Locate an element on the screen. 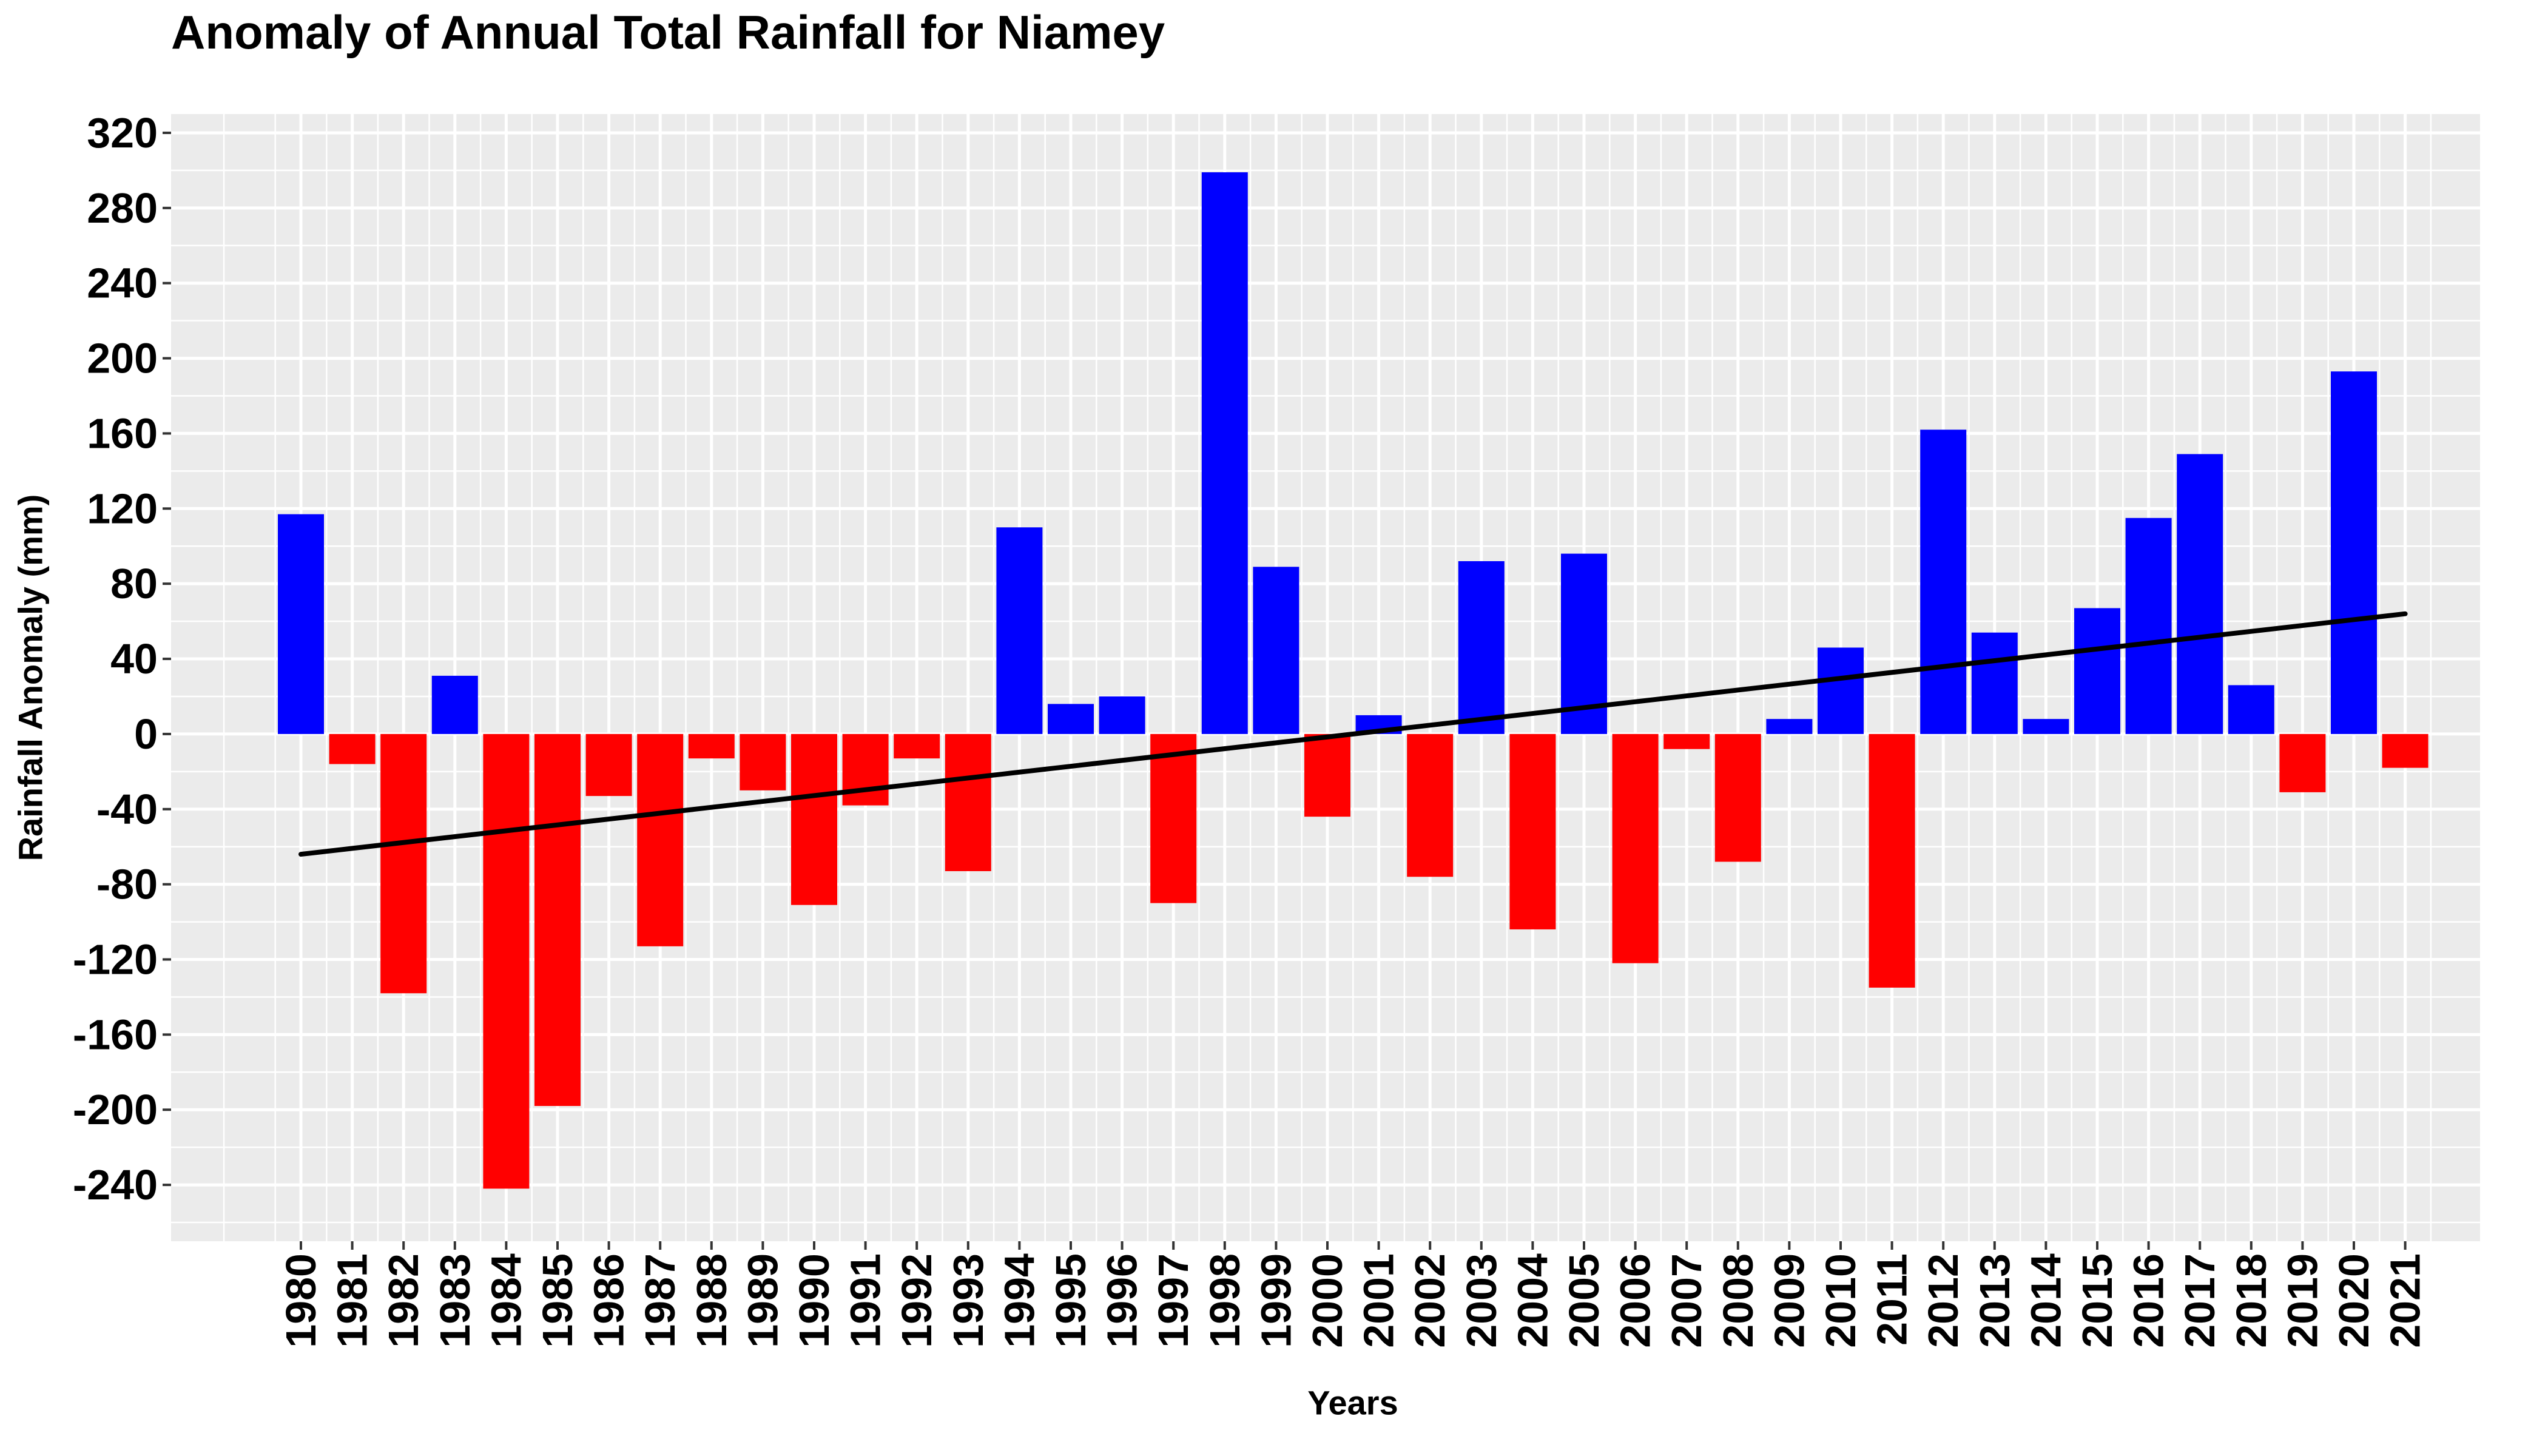  bar-2013 is located at coordinates (1994, 683).